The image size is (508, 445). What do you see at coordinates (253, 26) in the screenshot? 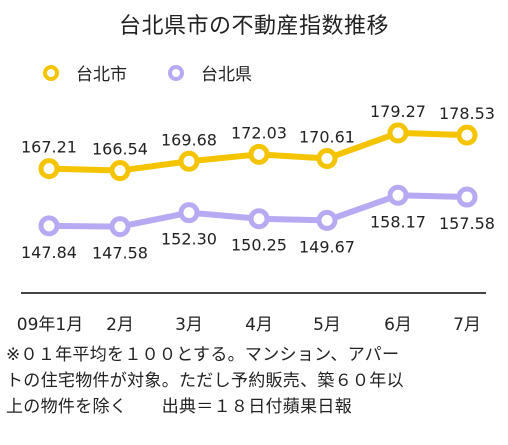
I see `chart-title: 台北県市の不動産指数推移` at bounding box center [253, 26].